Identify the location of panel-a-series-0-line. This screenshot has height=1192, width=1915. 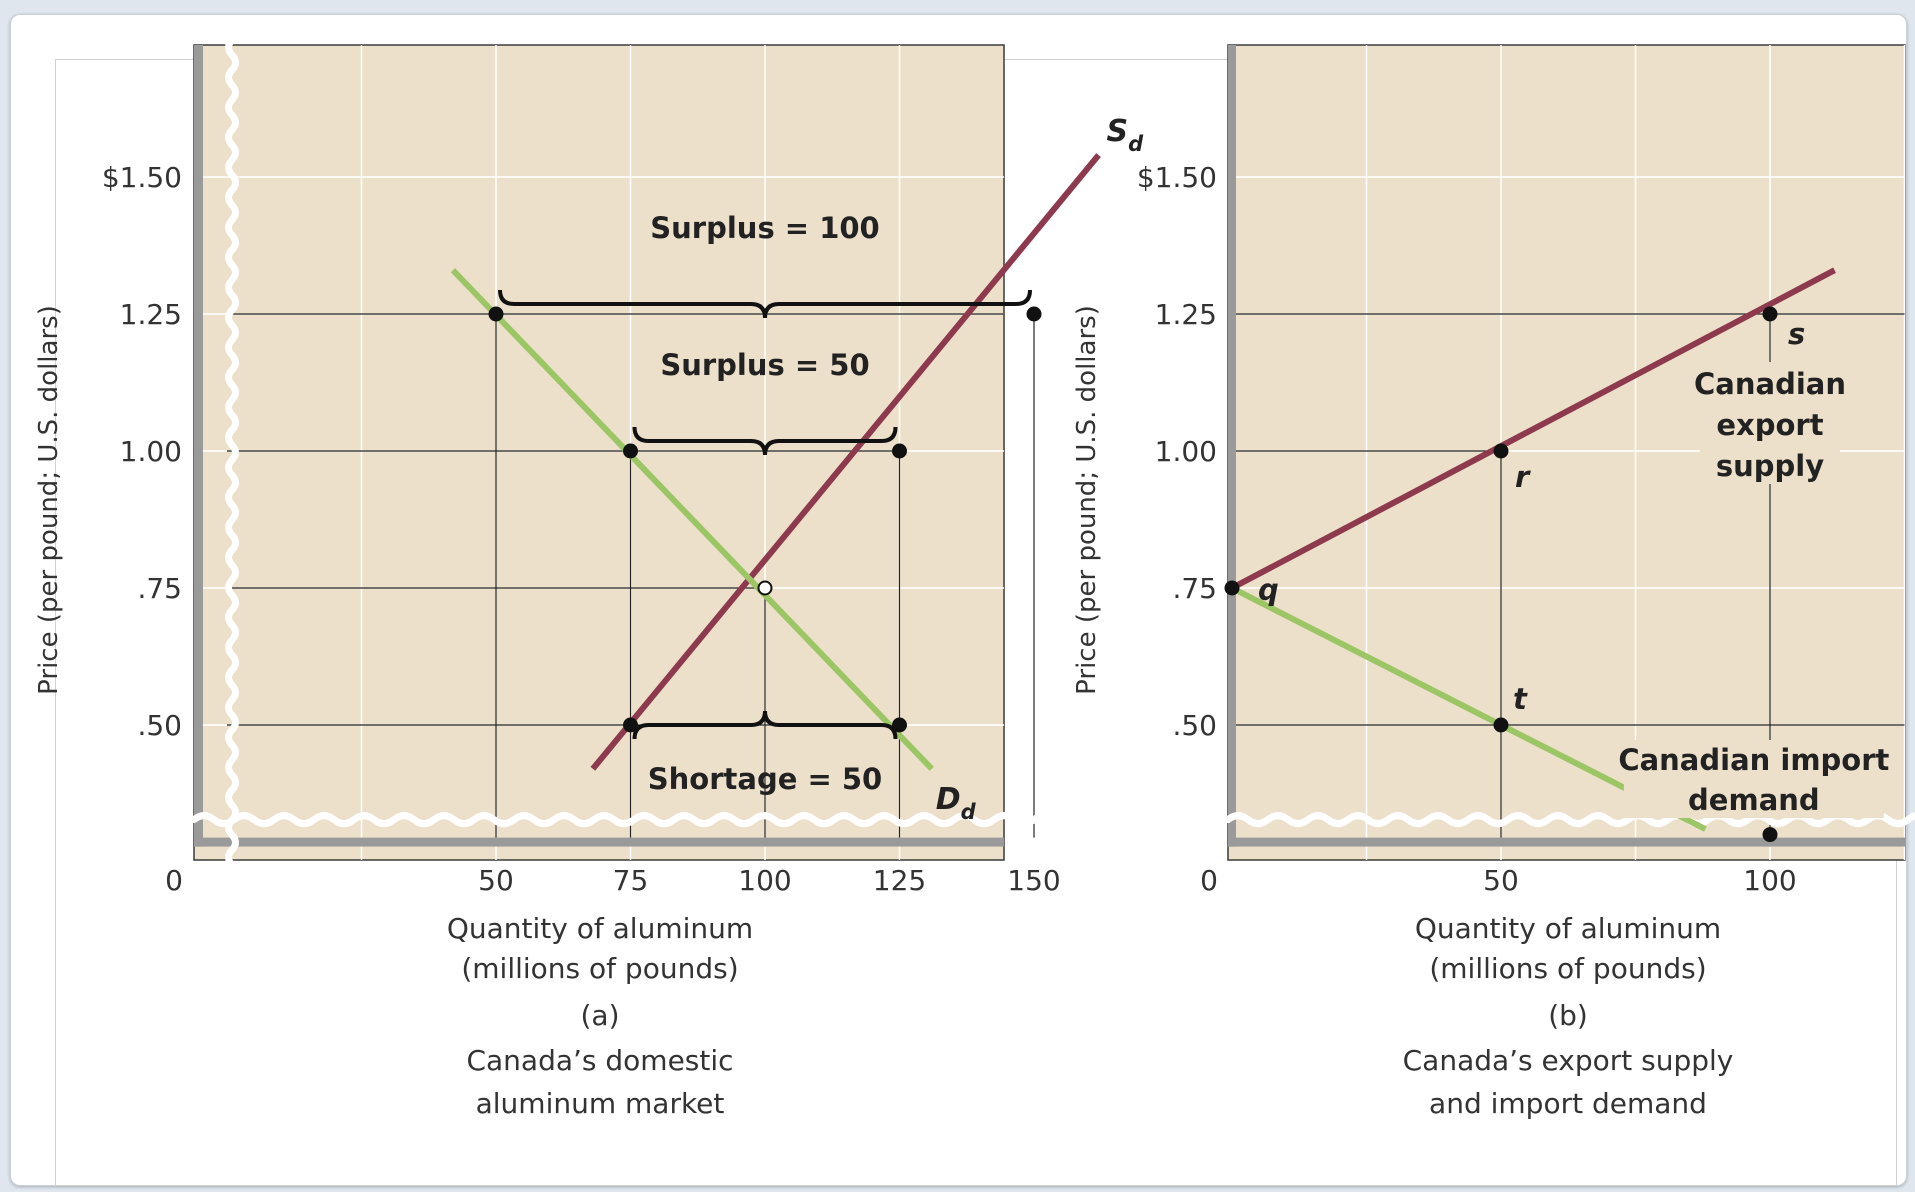
(845, 462).